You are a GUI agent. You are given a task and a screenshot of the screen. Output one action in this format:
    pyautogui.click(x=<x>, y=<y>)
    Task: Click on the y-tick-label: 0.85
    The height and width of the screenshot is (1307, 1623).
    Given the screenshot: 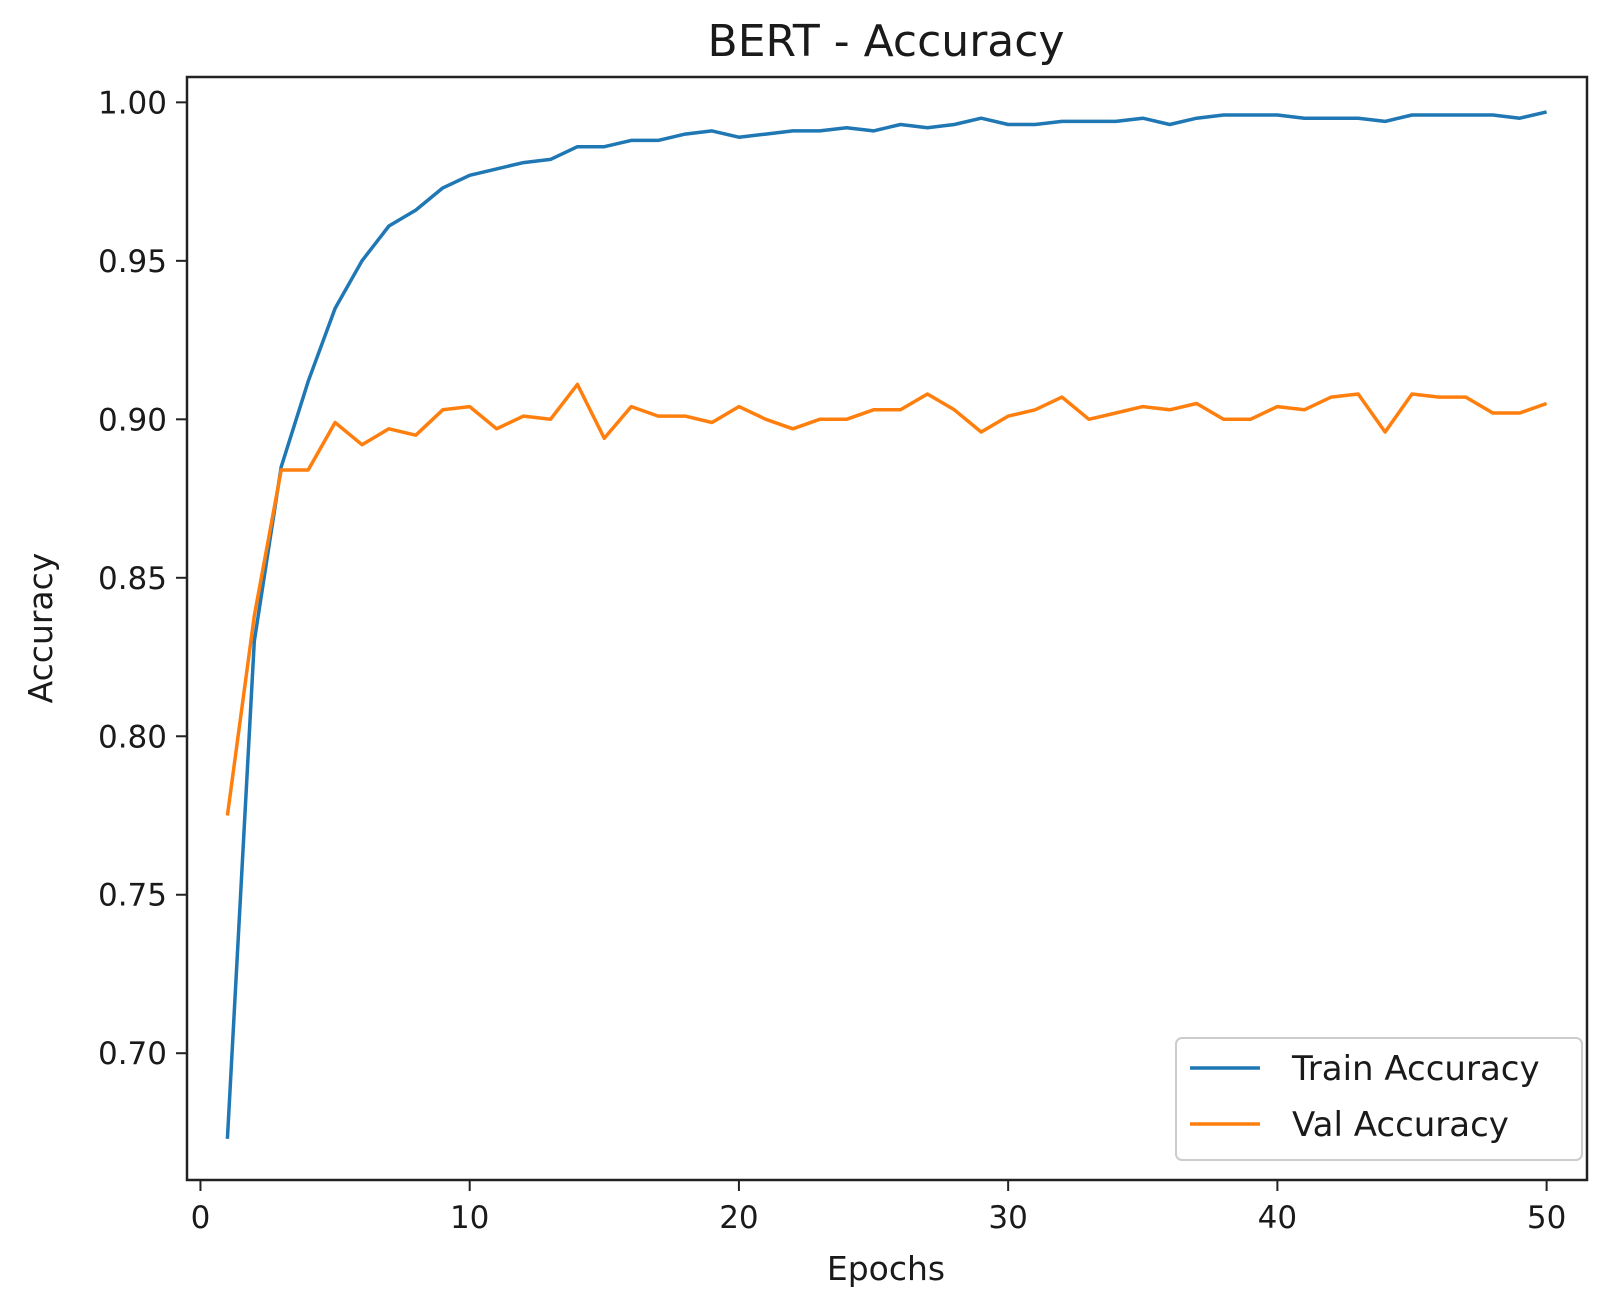 What is the action you would take?
    pyautogui.click(x=132, y=579)
    